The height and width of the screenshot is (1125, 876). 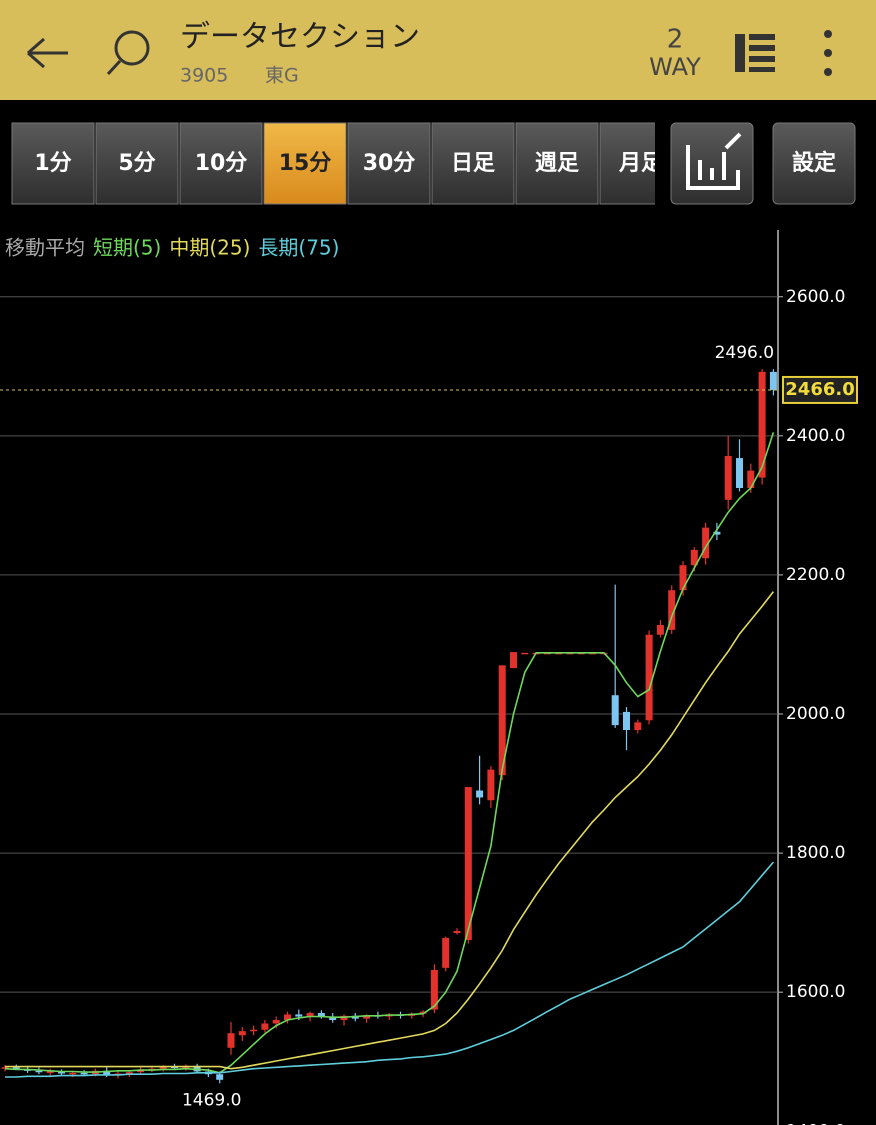 What do you see at coordinates (744, 353) in the screenshot?
I see `high-label: 2496.0` at bounding box center [744, 353].